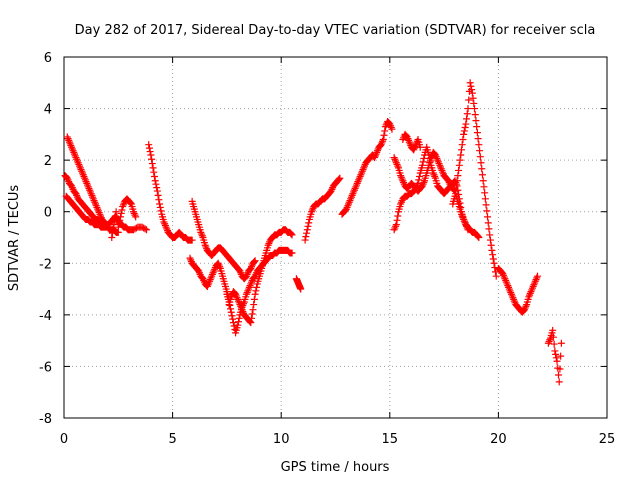 The width and height of the screenshot is (640, 480). I want to click on x-tick-label: 20, so click(498, 439).